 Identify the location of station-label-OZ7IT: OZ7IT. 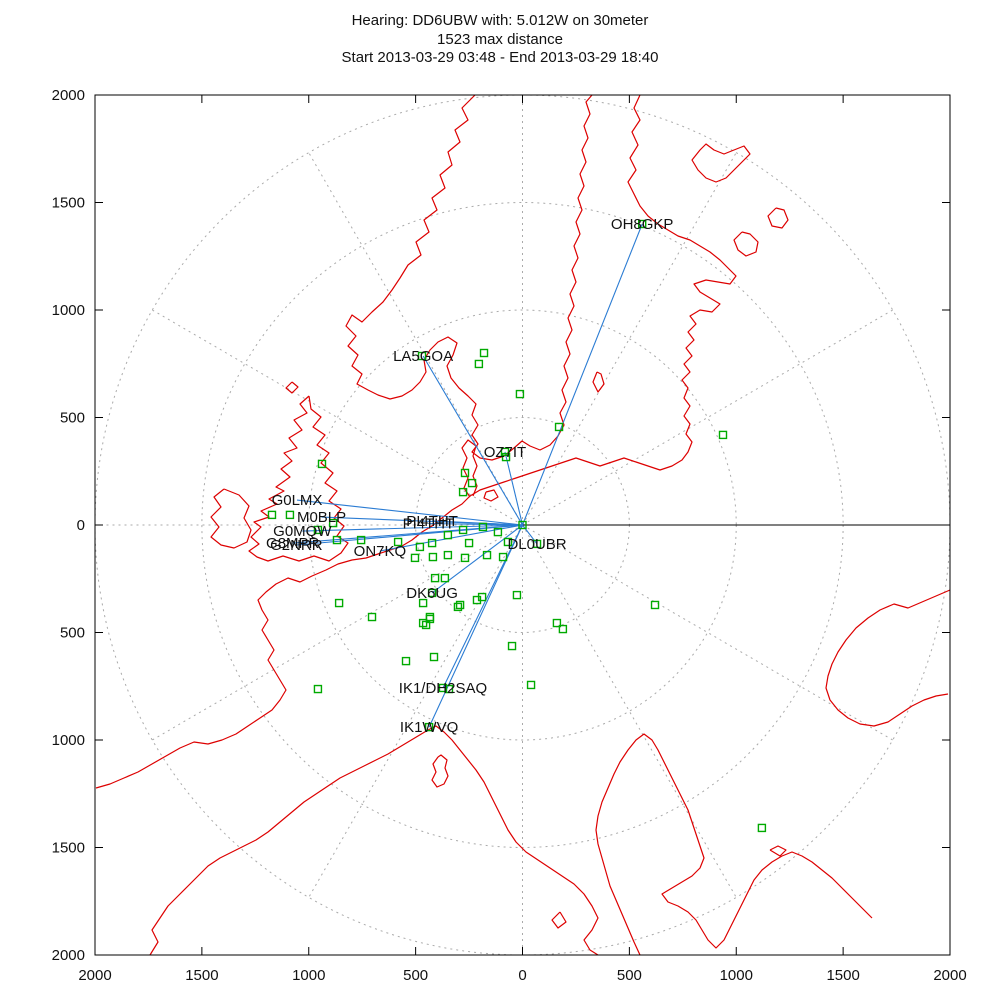
(505, 452).